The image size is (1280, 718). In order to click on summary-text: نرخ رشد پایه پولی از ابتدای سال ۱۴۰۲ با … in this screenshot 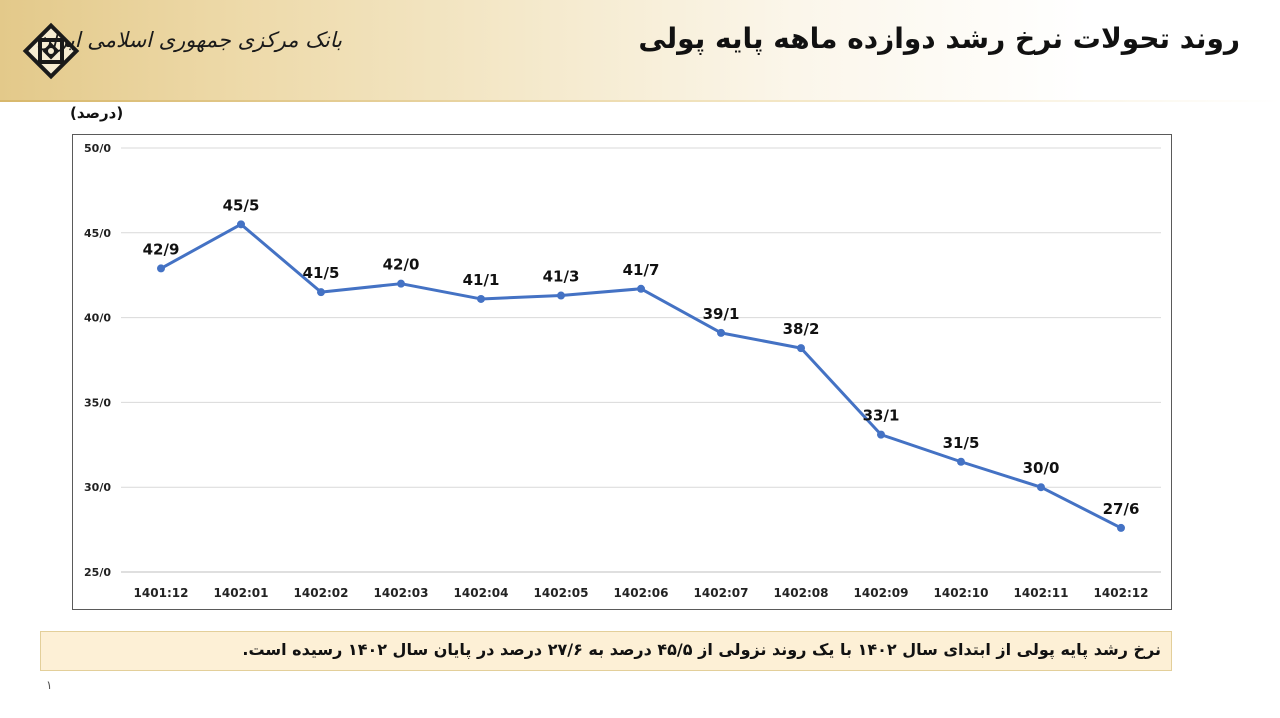, I will do `click(701, 649)`.